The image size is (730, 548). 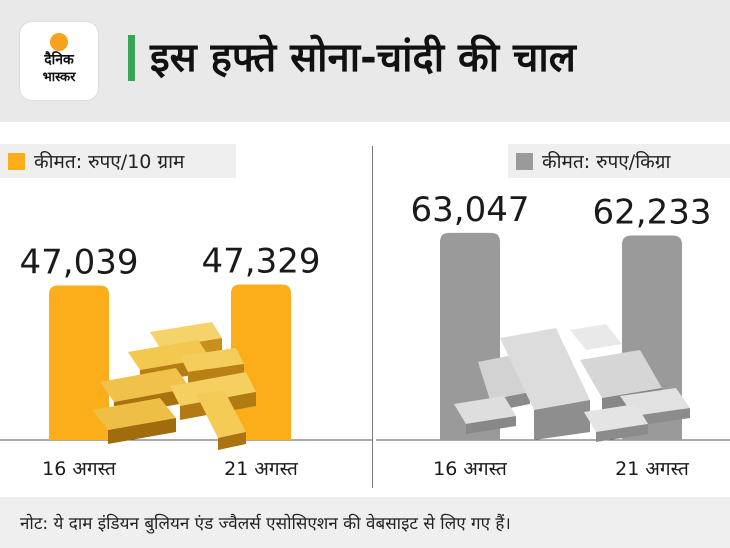 What do you see at coordinates (470, 469) in the screenshot?
I see `silver-category-label-1: 16 अगस्त` at bounding box center [470, 469].